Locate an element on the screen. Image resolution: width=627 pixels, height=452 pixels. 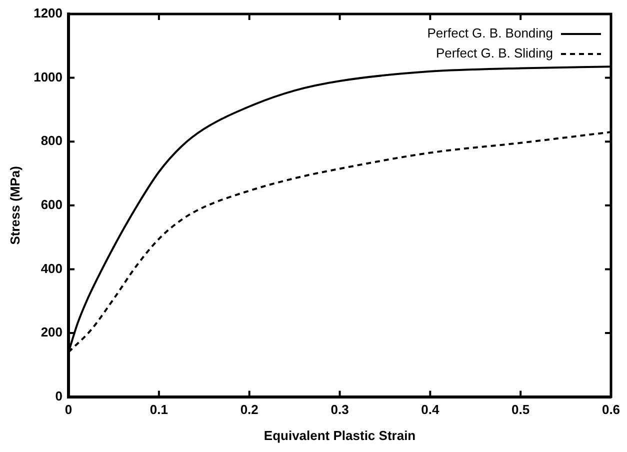
y-tick-label: 1200 is located at coordinates (48, 13).